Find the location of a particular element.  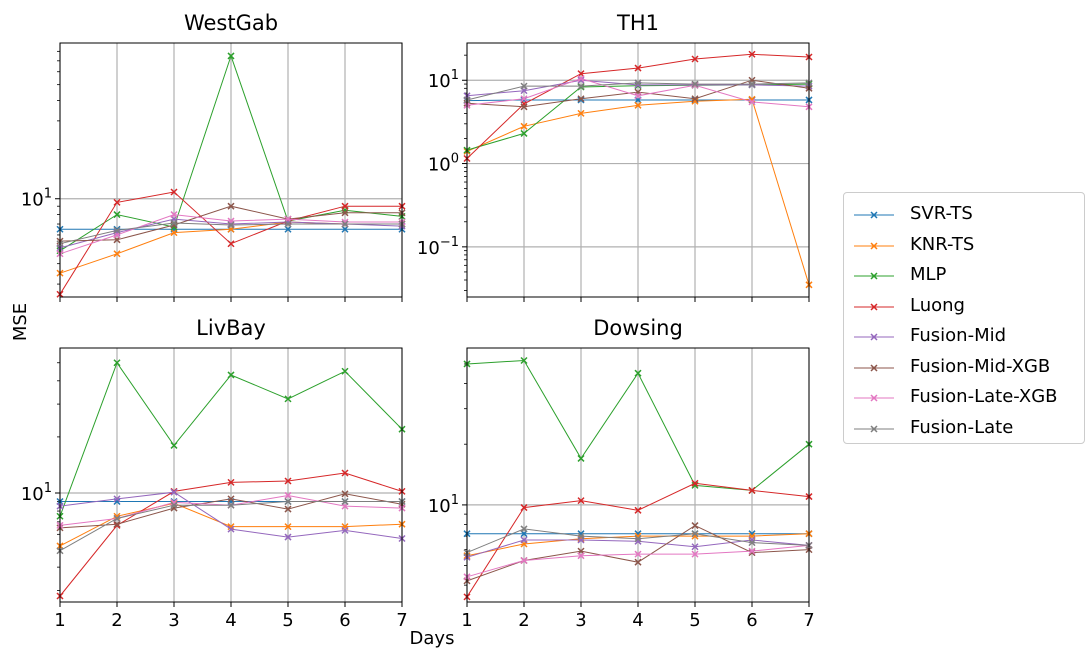

x-axis-label: Days is located at coordinates (432, 638).